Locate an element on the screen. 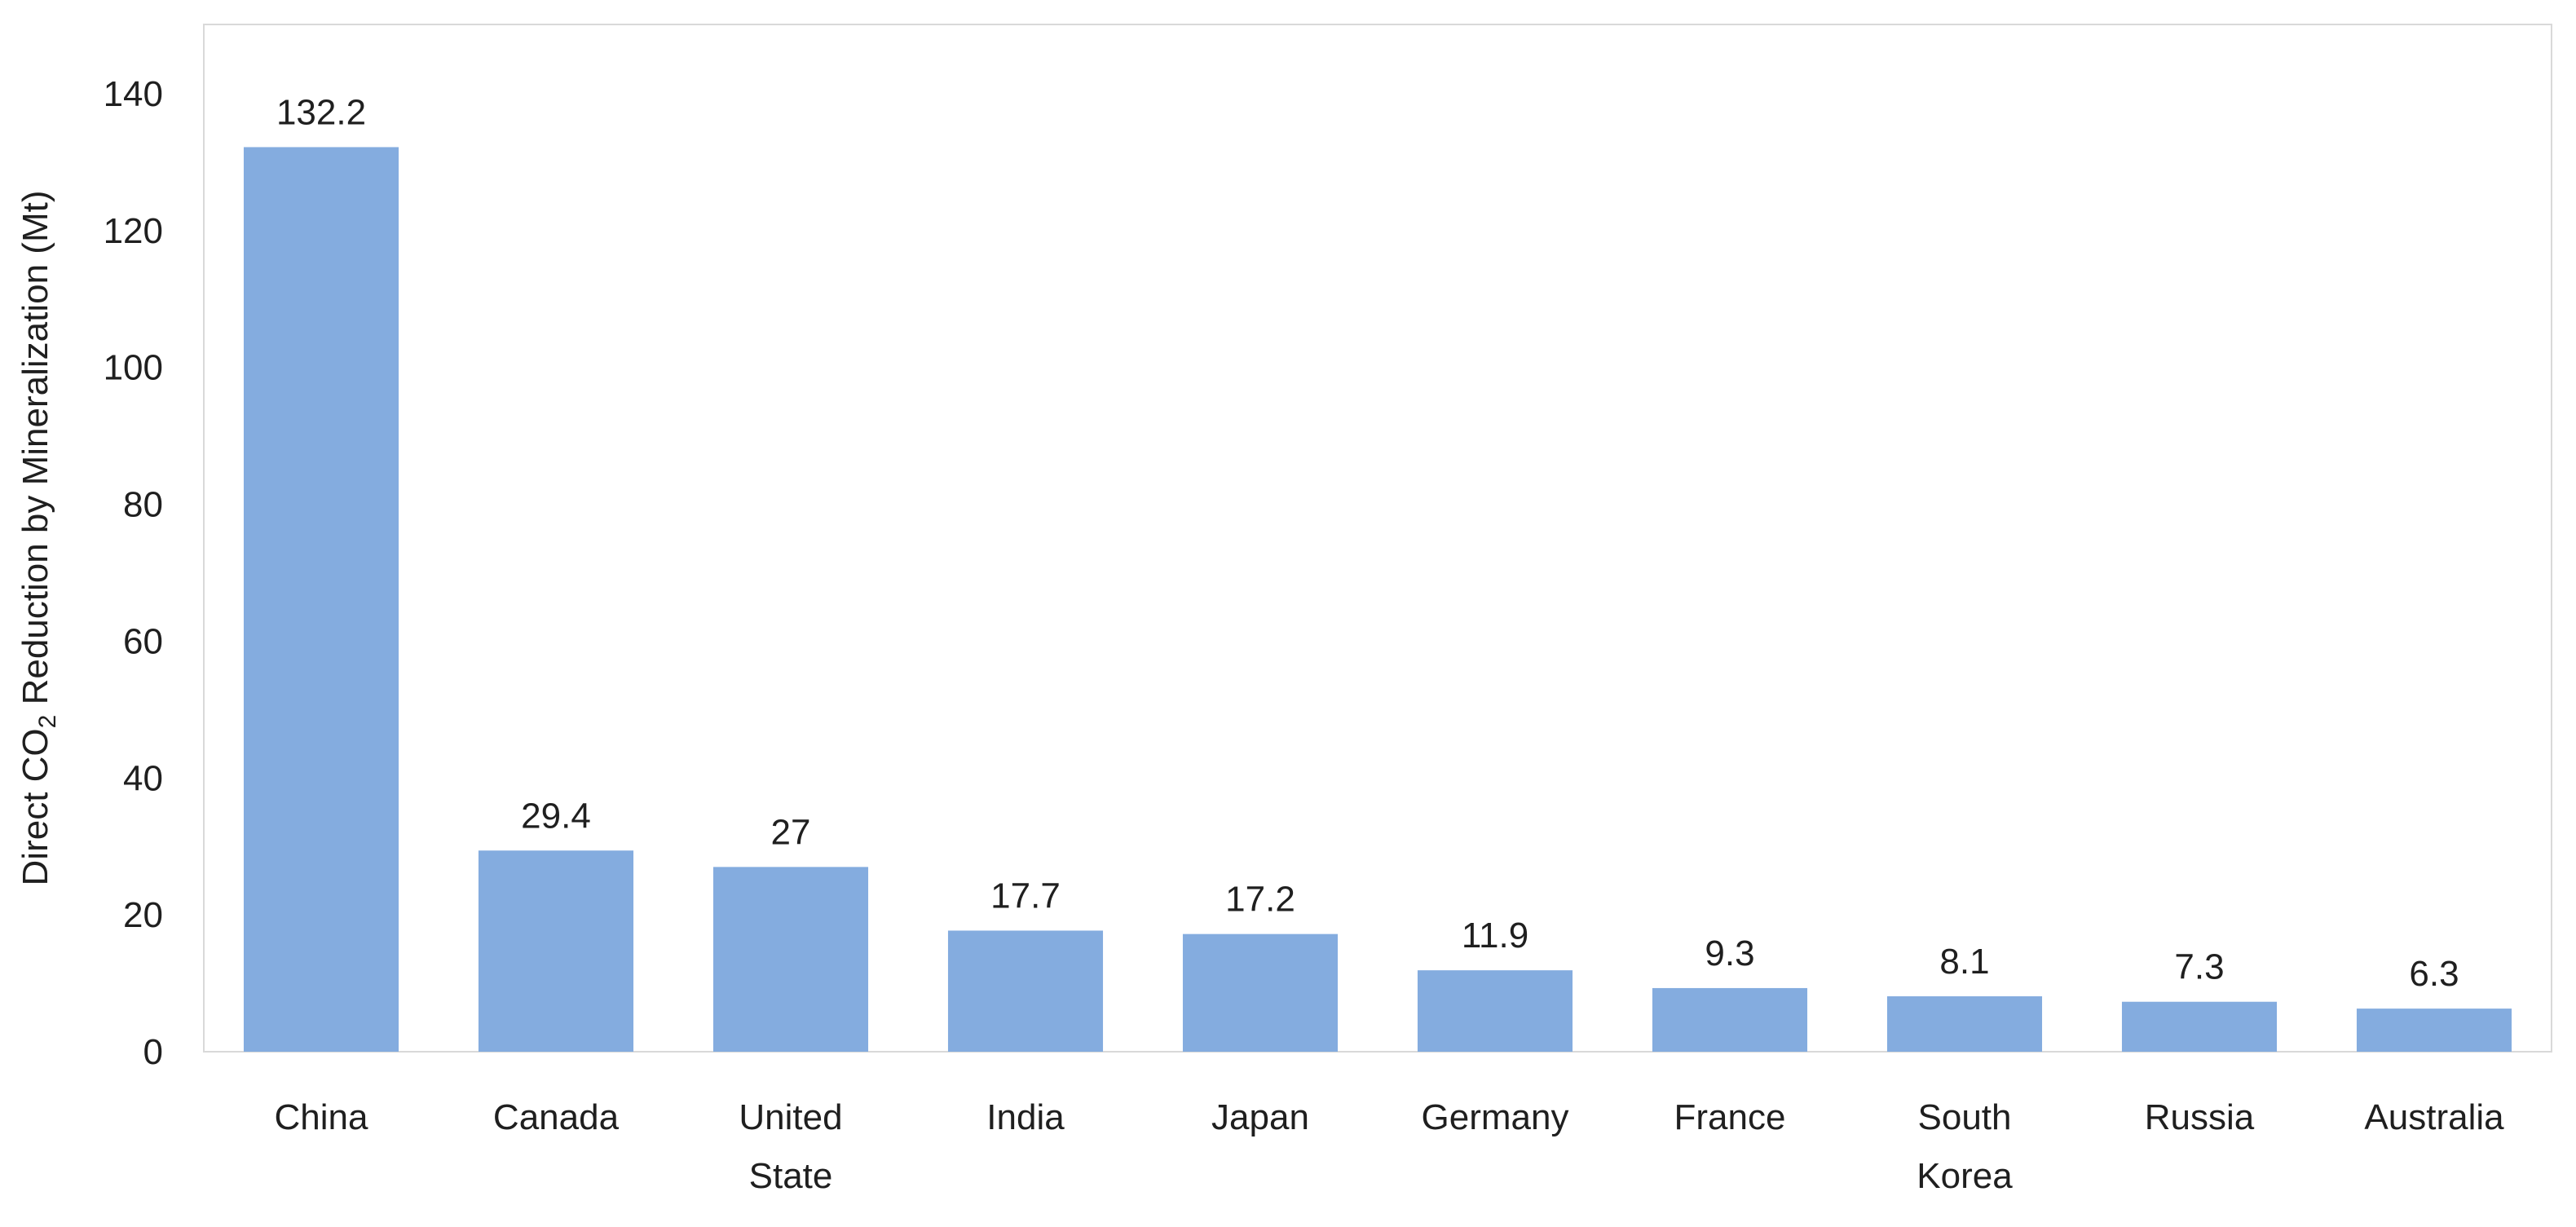 This screenshot has height=1227, width=2576. data-label: 27 is located at coordinates (791, 832).